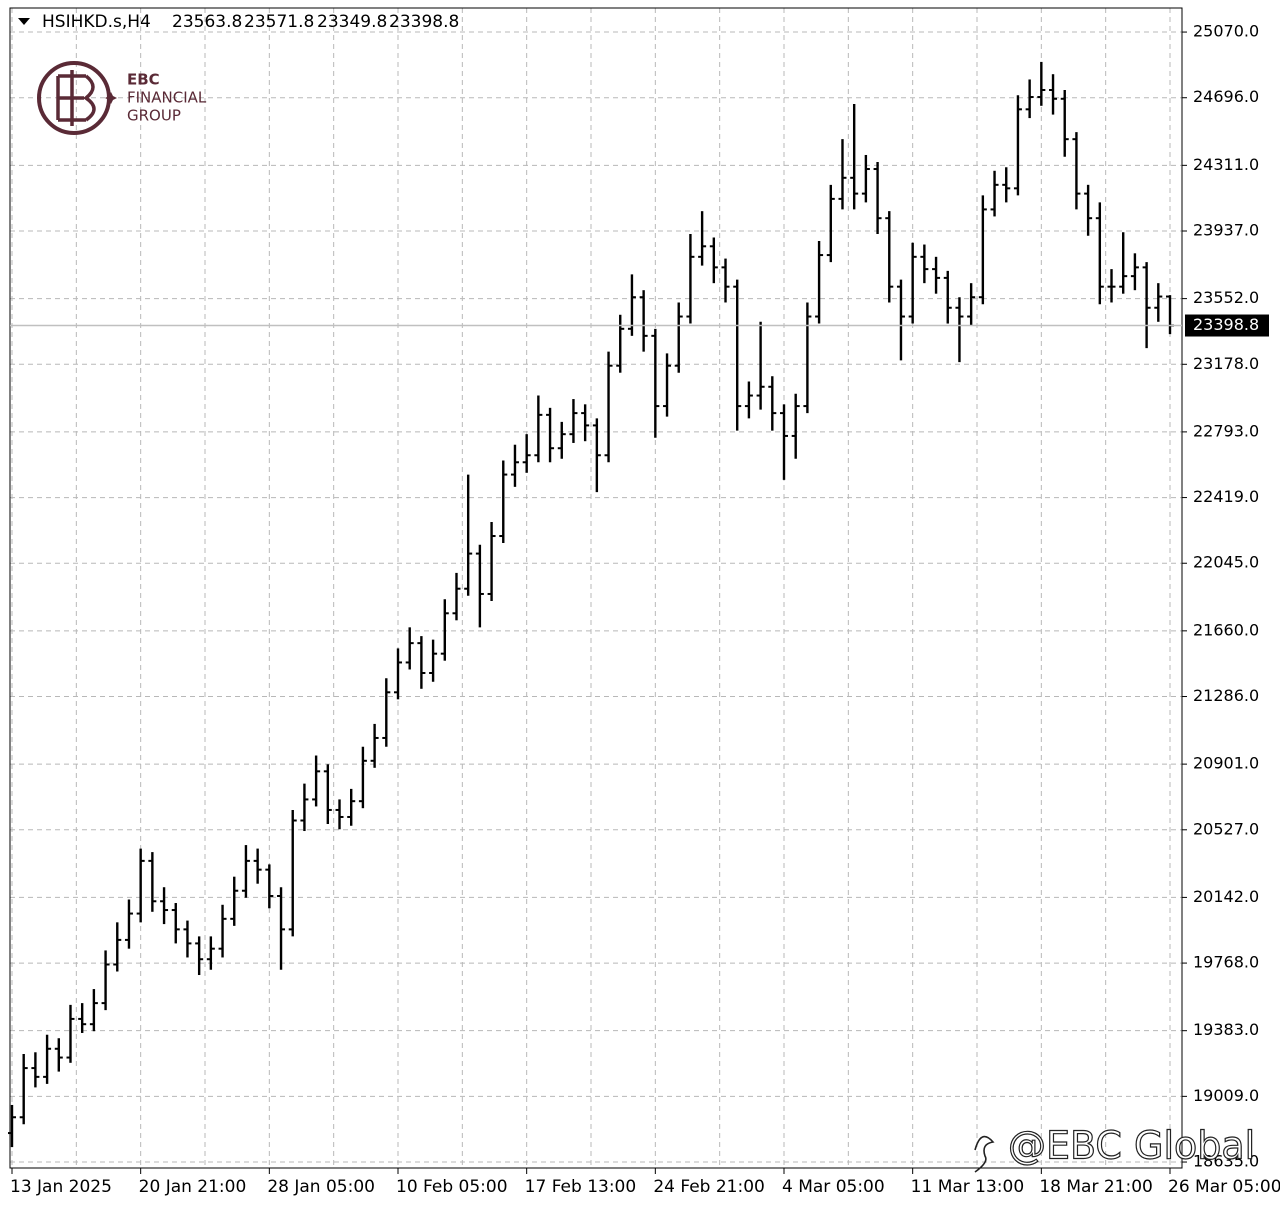  What do you see at coordinates (709, 1187) in the screenshot?
I see `x-tick-label: 24 Feb 21:00` at bounding box center [709, 1187].